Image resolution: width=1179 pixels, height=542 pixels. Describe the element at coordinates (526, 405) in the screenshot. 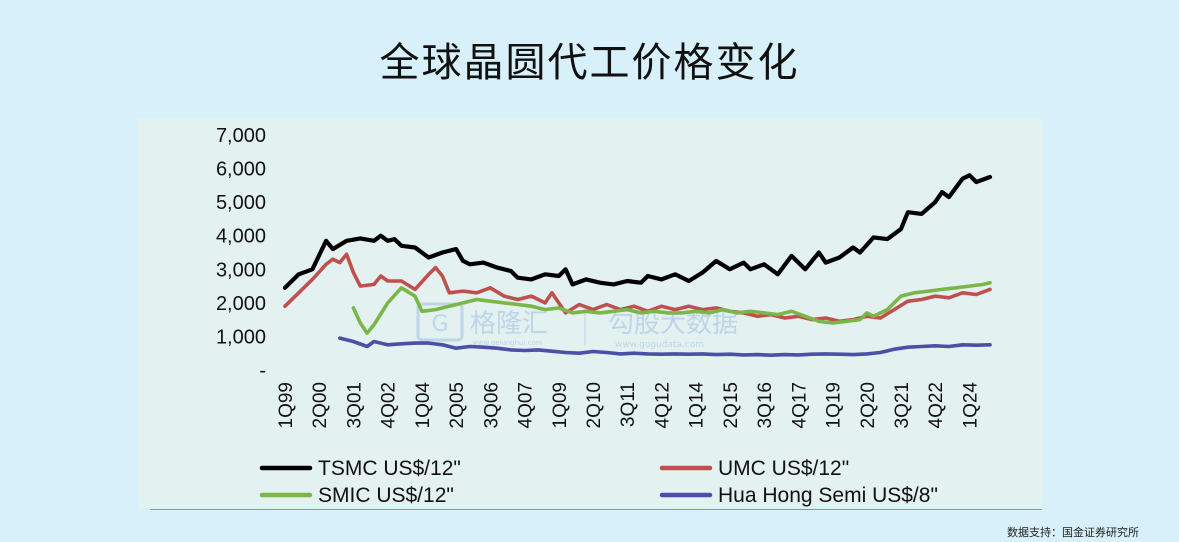

I see `x-tick-label: 4Q07` at that location.